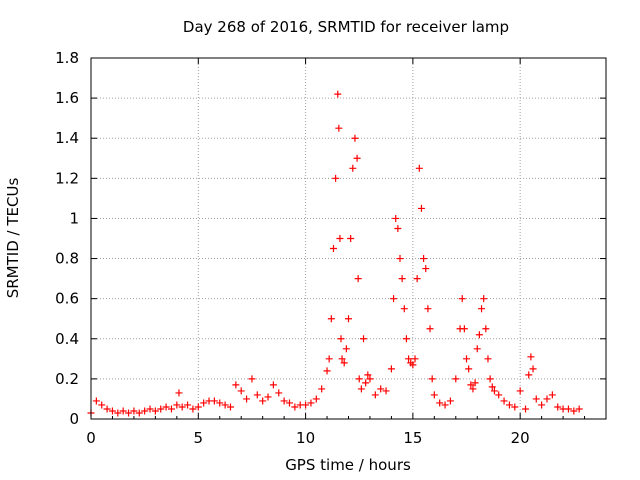  Describe the element at coordinates (305, 438) in the screenshot. I see `x-tick-label: 10` at that location.